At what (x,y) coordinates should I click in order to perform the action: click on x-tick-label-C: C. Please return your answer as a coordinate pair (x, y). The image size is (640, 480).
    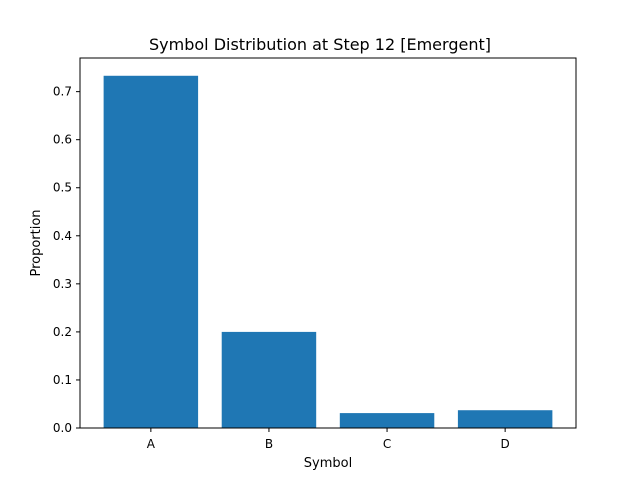
    Looking at the image, I should click on (387, 444).